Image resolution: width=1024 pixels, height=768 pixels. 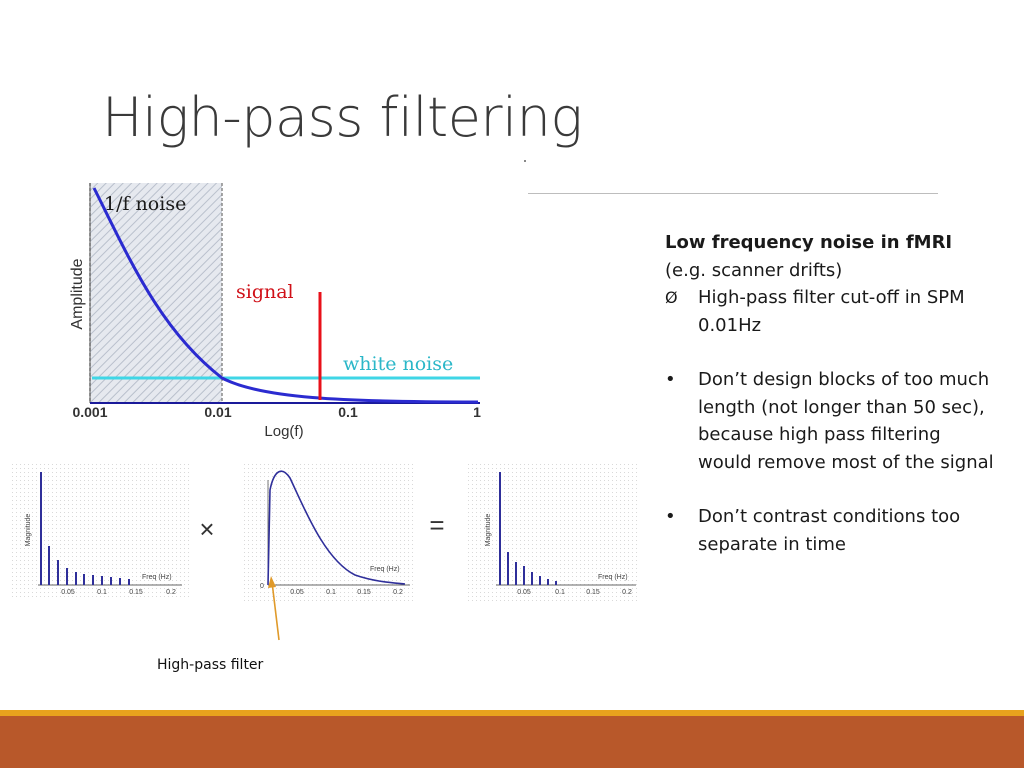 What do you see at coordinates (157, 577) in the screenshot?
I see `input-spectrum-xlabel: Freq (Hz)` at bounding box center [157, 577].